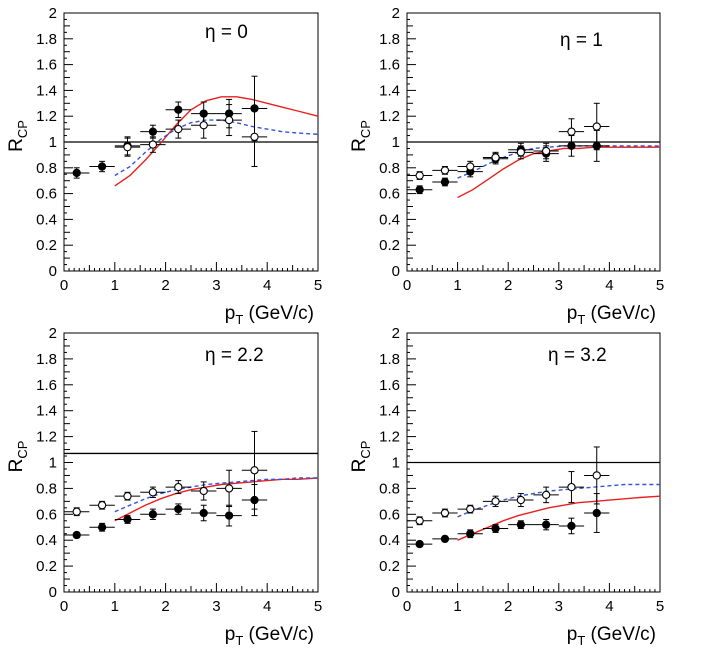 This screenshot has width=706, height=651. I want to click on y-tick-label: 1.2, so click(389, 437).